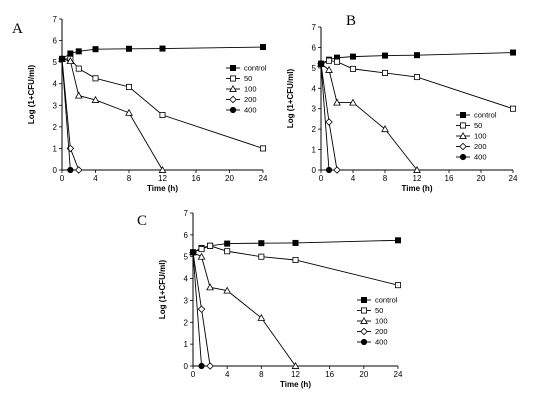 This screenshot has height=414, width=550. I want to click on y-tick-label: 7, so click(55, 19).